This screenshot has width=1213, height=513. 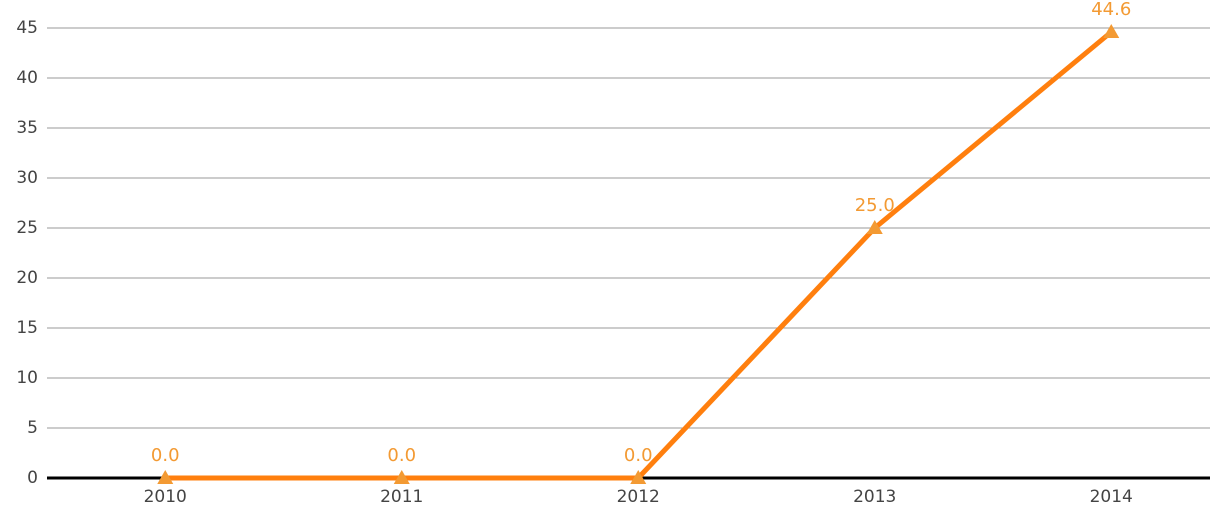 What do you see at coordinates (165, 497) in the screenshot?
I see `x-tick-label: 2010` at bounding box center [165, 497].